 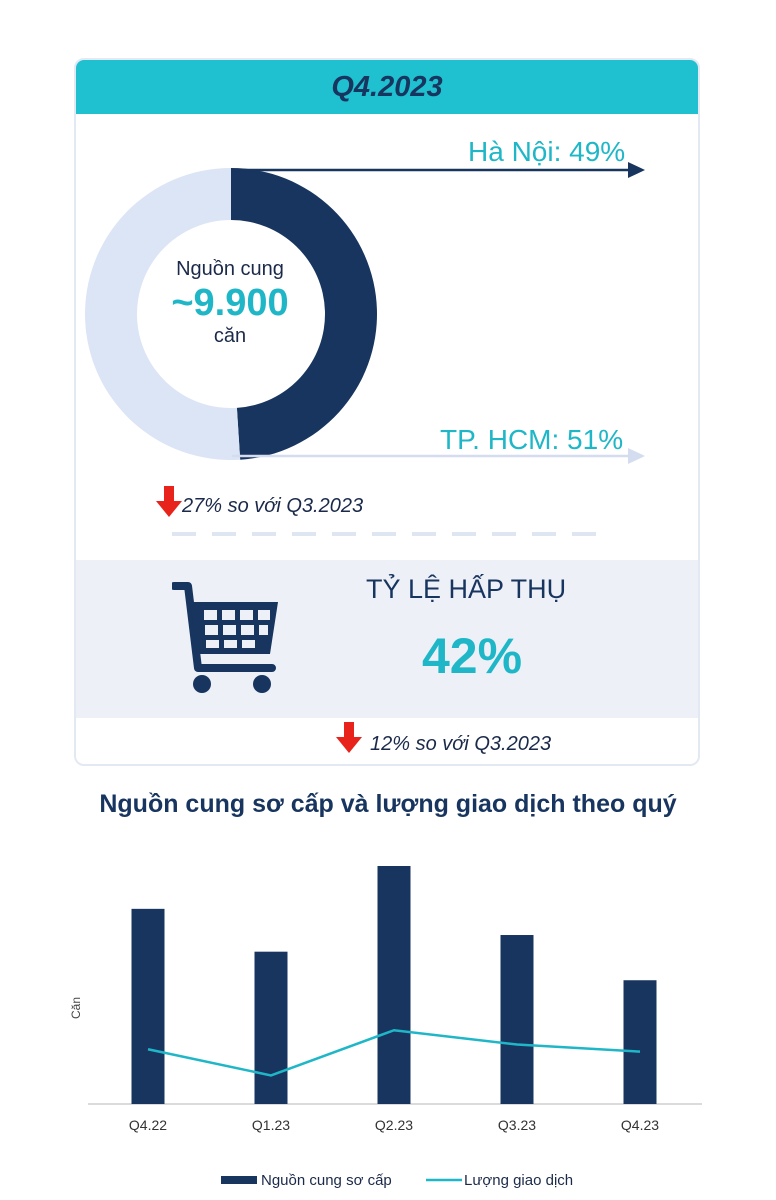 I want to click on donut-slices, so click(x=231, y=314).